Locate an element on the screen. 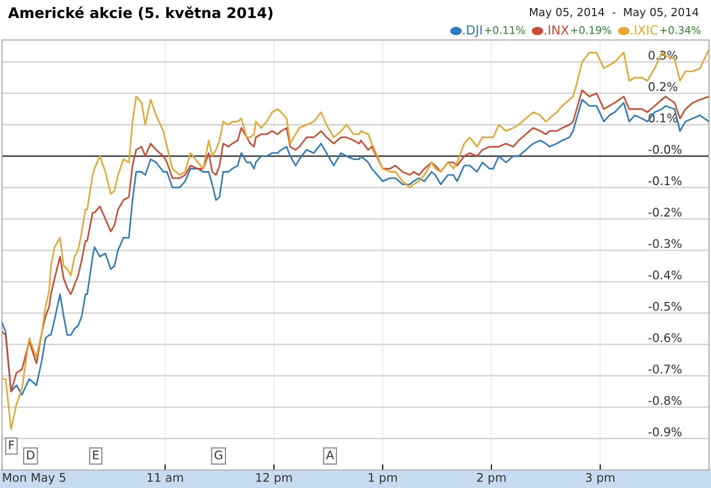 The height and width of the screenshot is (488, 711). text: +0.34% is located at coordinates (680, 30).